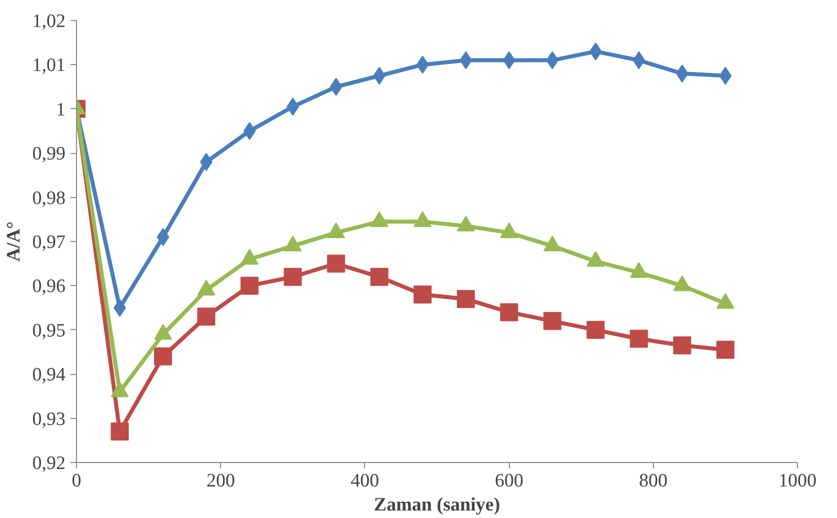 The width and height of the screenshot is (837, 518). What do you see at coordinates (509, 481) in the screenshot?
I see `x-tick-label: 600` at bounding box center [509, 481].